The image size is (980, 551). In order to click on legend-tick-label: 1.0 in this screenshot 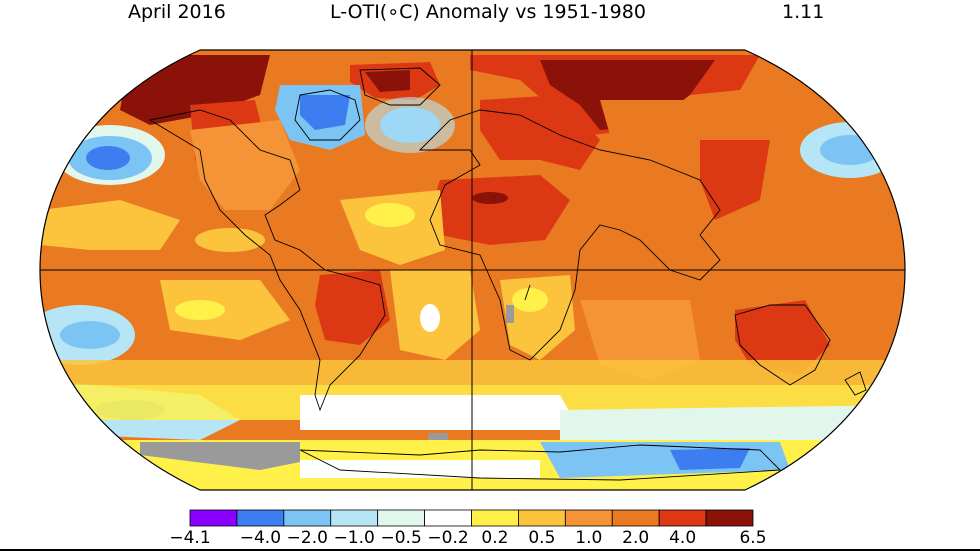, I will do `click(589, 538)`.